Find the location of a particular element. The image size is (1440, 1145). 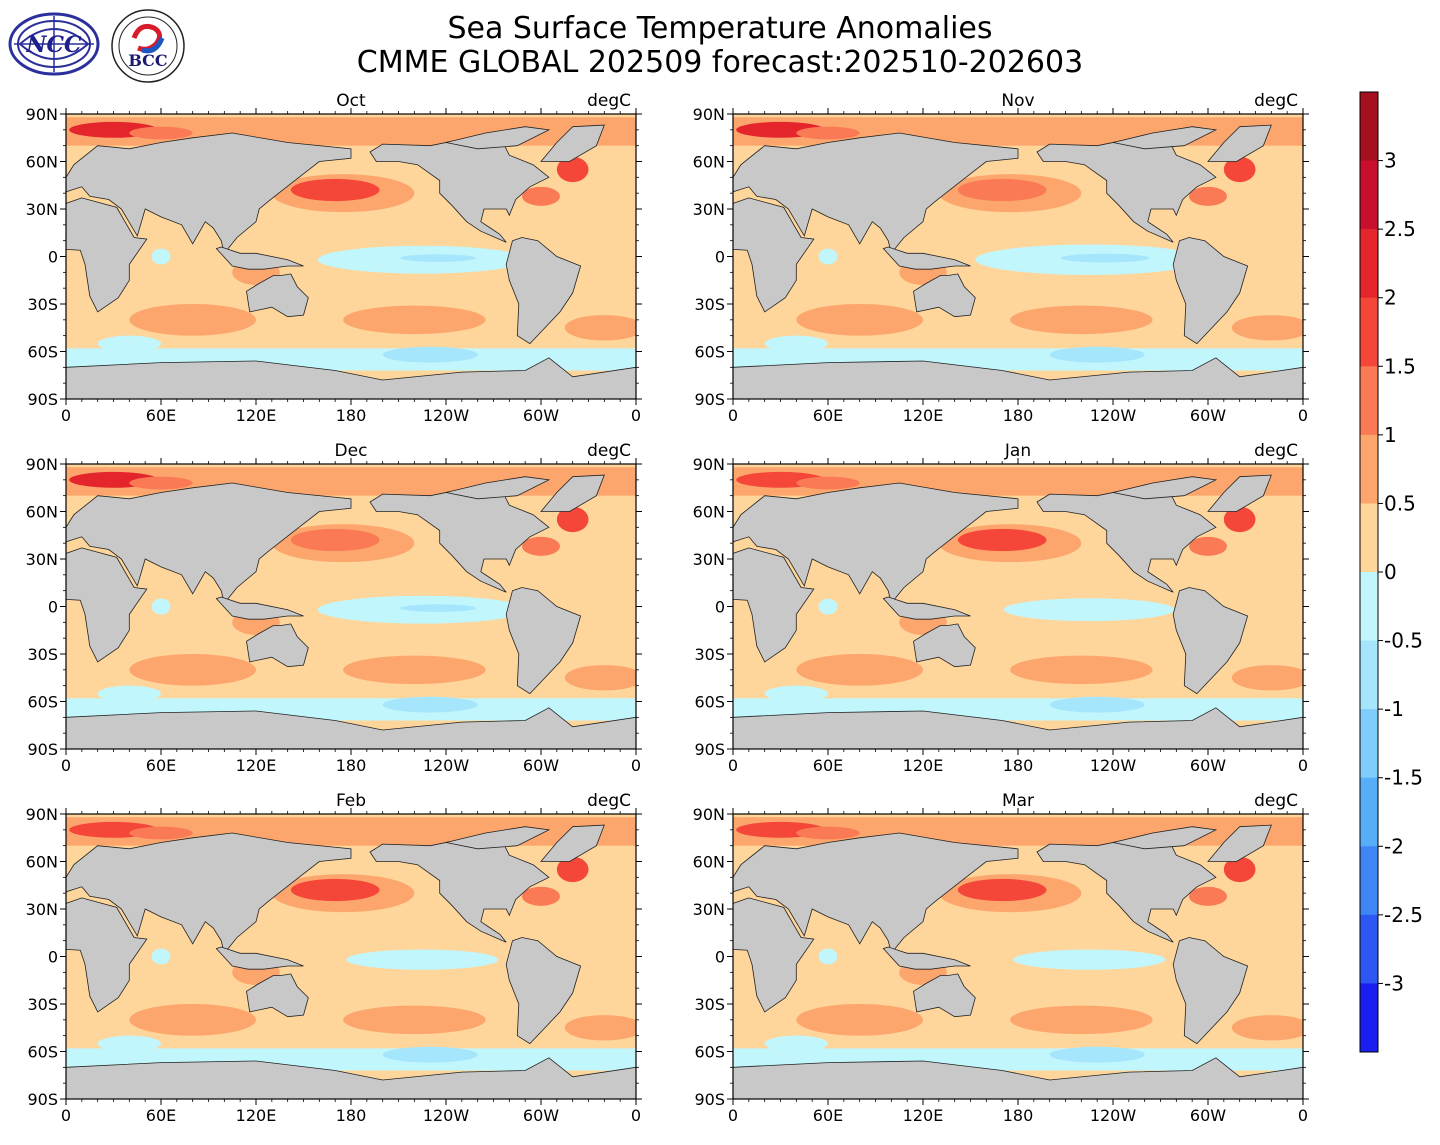

colorbar-label: -1.5 is located at coordinates (1403, 778).